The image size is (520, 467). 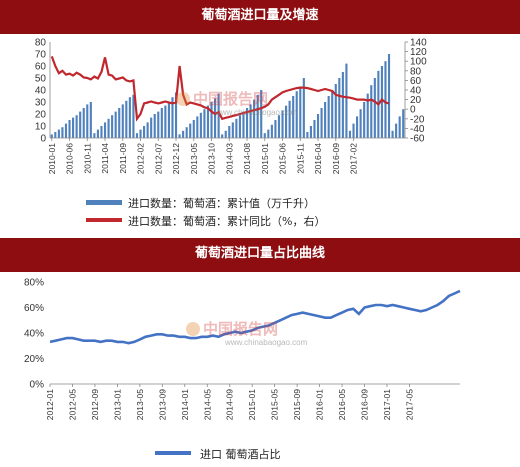 I want to click on y-tick-label: 80%, so click(x=34, y=283).